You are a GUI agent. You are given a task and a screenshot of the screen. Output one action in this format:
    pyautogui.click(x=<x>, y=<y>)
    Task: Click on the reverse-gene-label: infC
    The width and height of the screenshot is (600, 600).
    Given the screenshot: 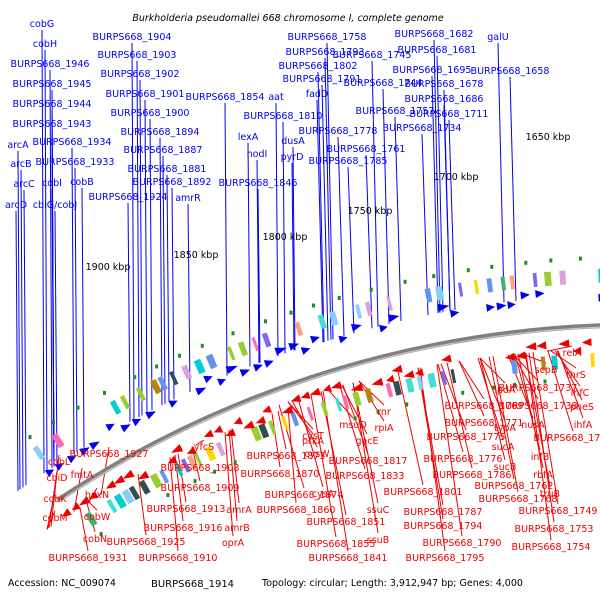 What is the action you would take?
    pyautogui.click(x=580, y=393)
    